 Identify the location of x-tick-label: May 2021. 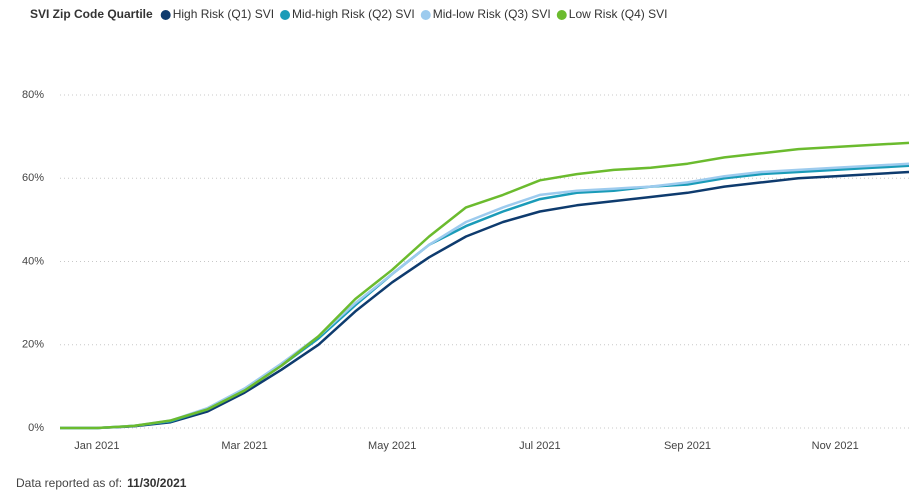
(392, 446).